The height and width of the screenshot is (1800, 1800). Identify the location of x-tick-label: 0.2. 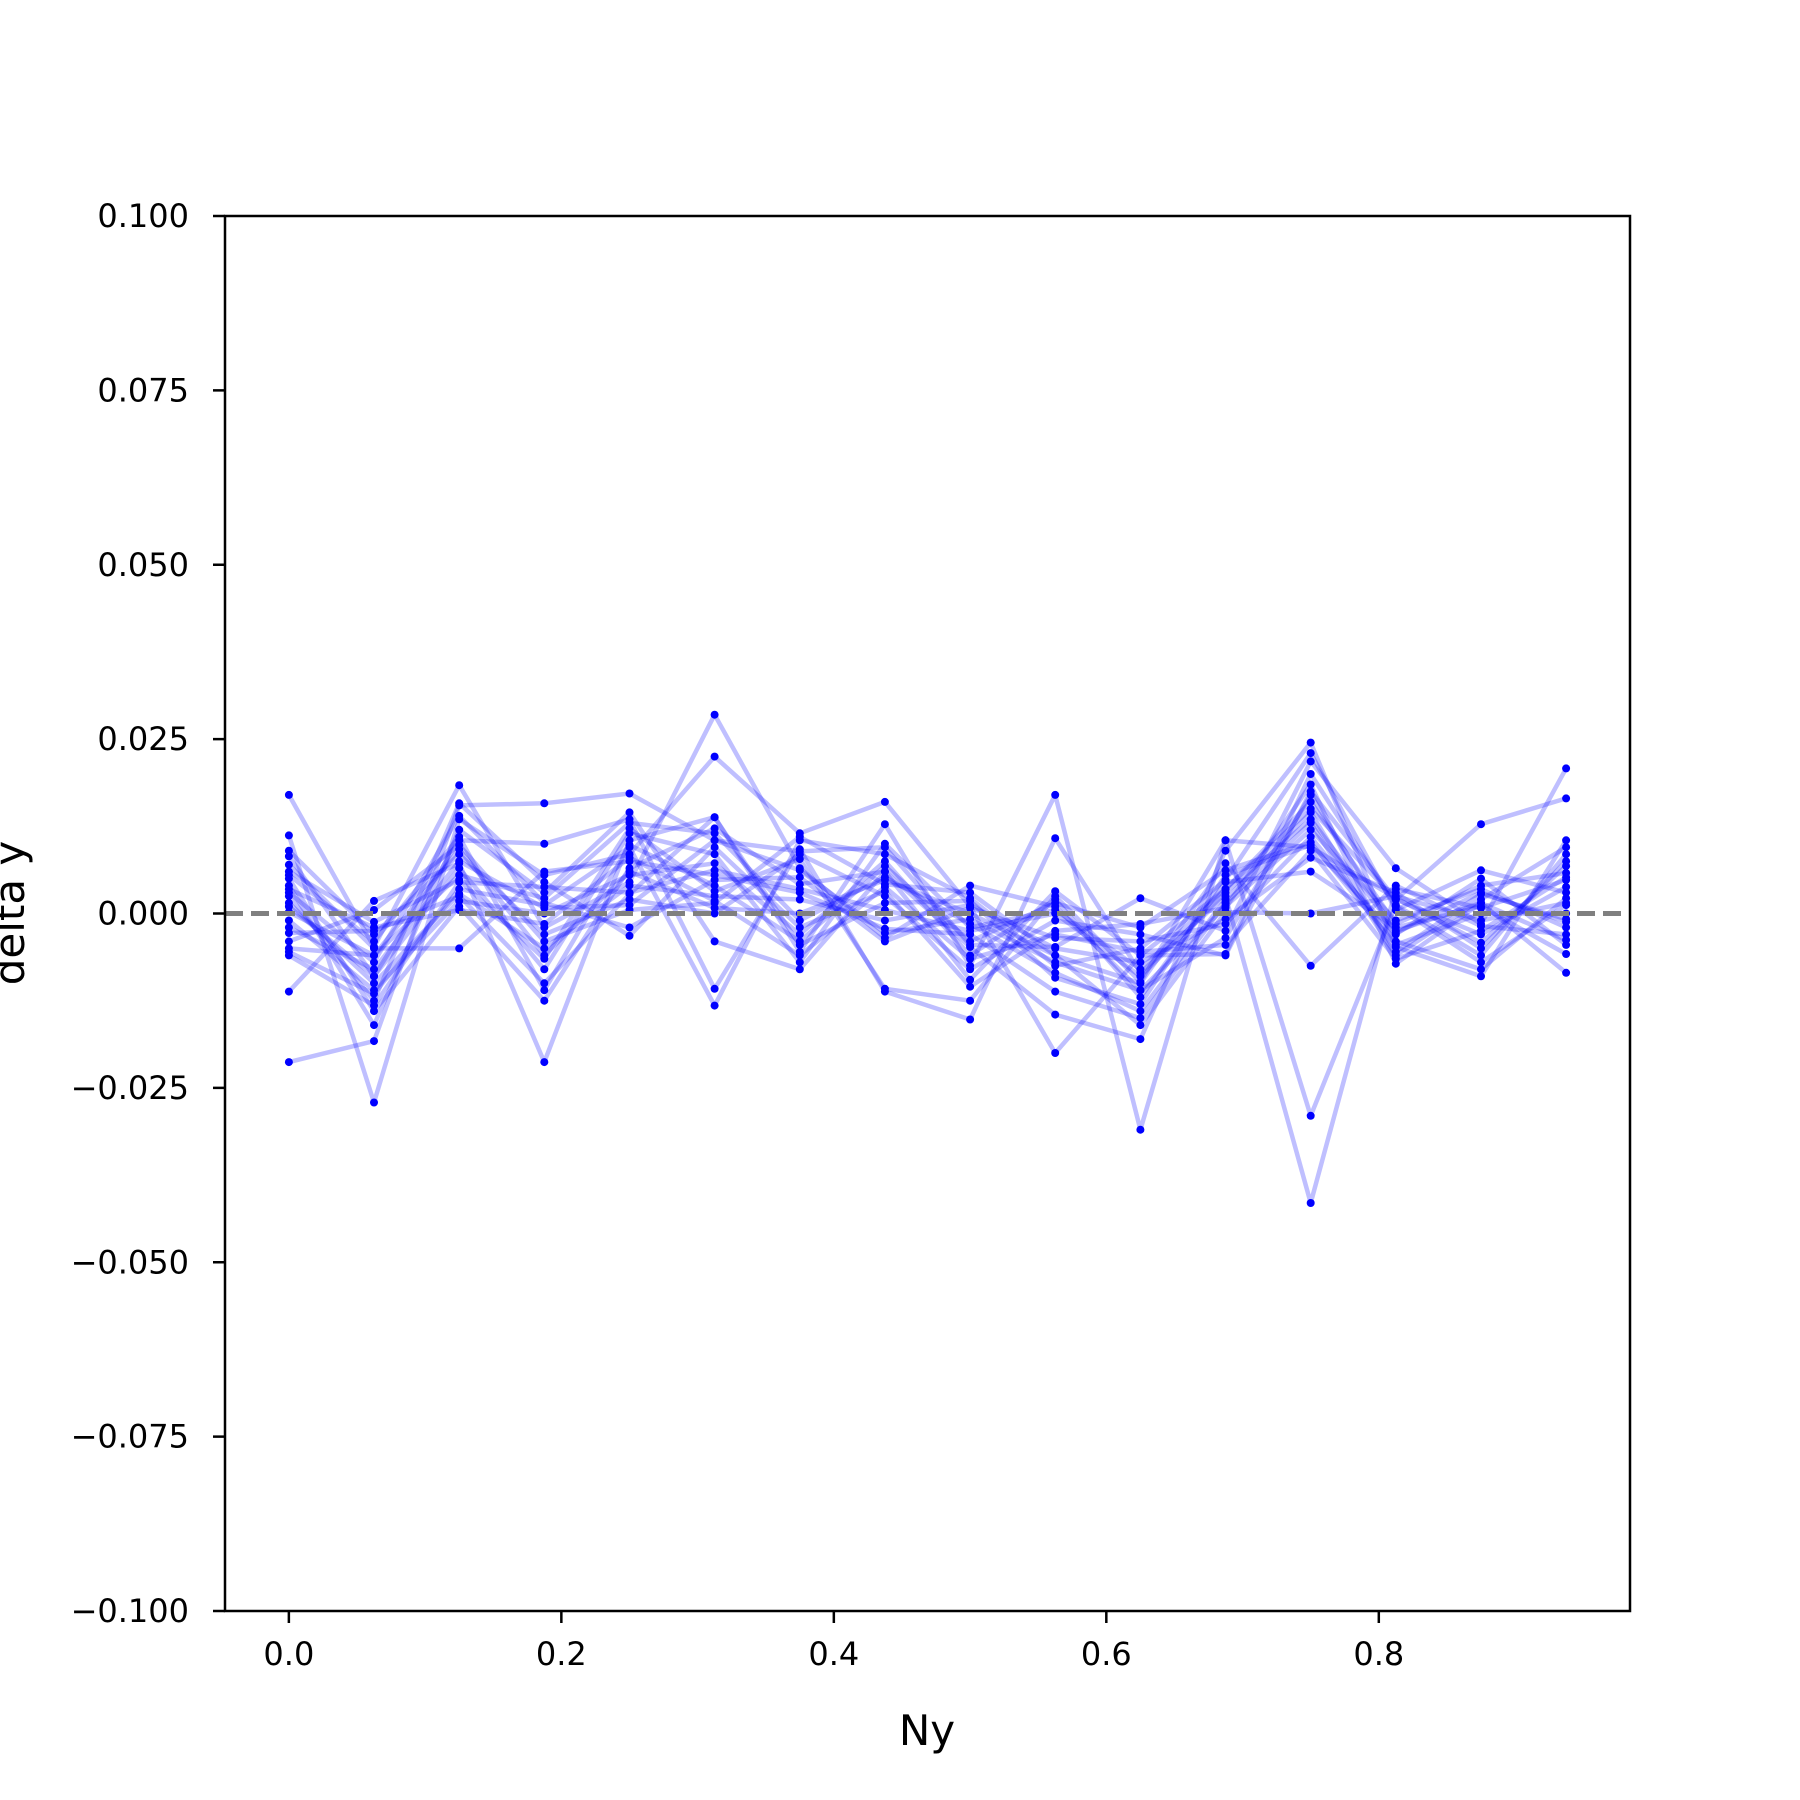
(561, 1654).